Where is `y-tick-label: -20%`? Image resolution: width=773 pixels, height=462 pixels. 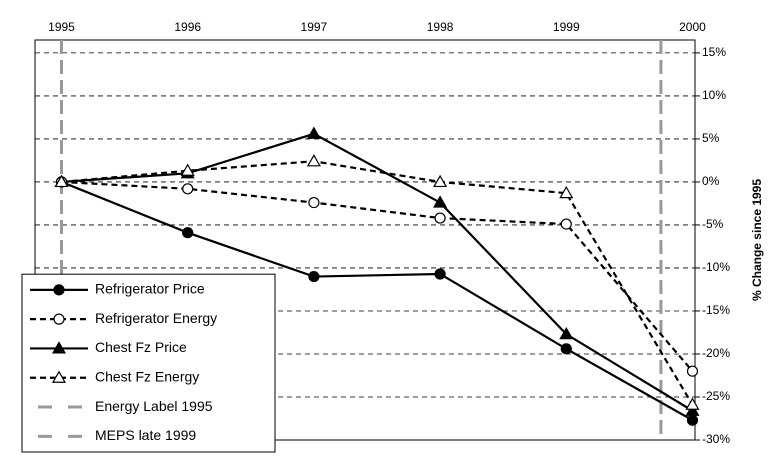 y-tick-label: -20% is located at coordinates (716, 353).